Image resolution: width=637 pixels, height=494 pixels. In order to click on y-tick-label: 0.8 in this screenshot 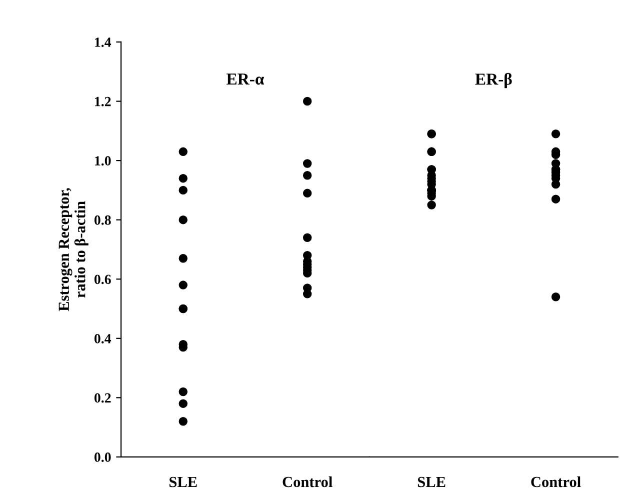, I will do `click(102, 220)`.